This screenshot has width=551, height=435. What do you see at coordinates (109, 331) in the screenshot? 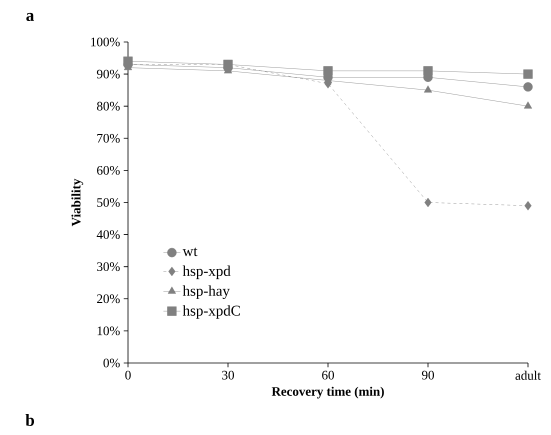
I see `y-tick-label: 10%` at bounding box center [109, 331].